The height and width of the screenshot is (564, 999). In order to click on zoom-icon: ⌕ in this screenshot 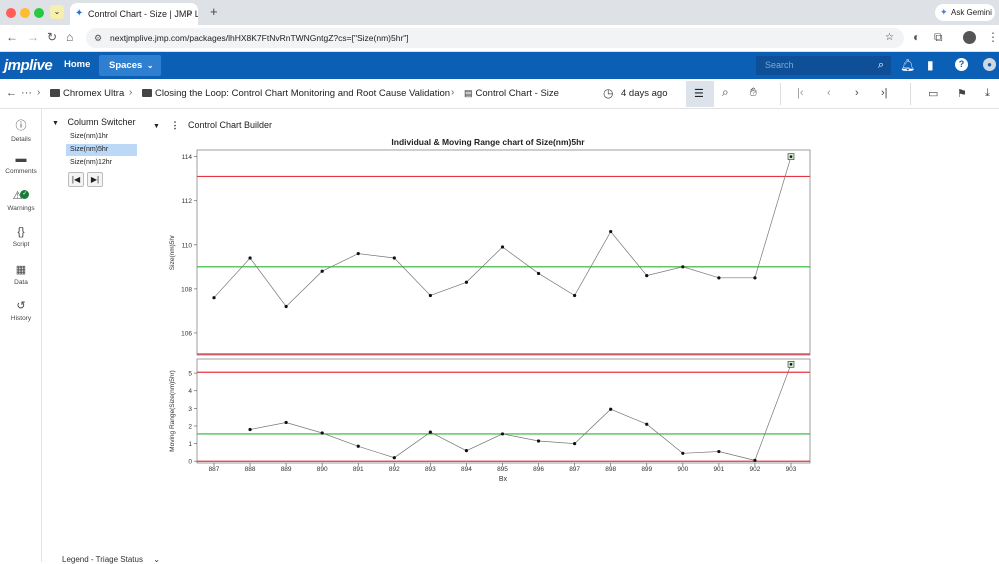, I will do `click(725, 92)`.